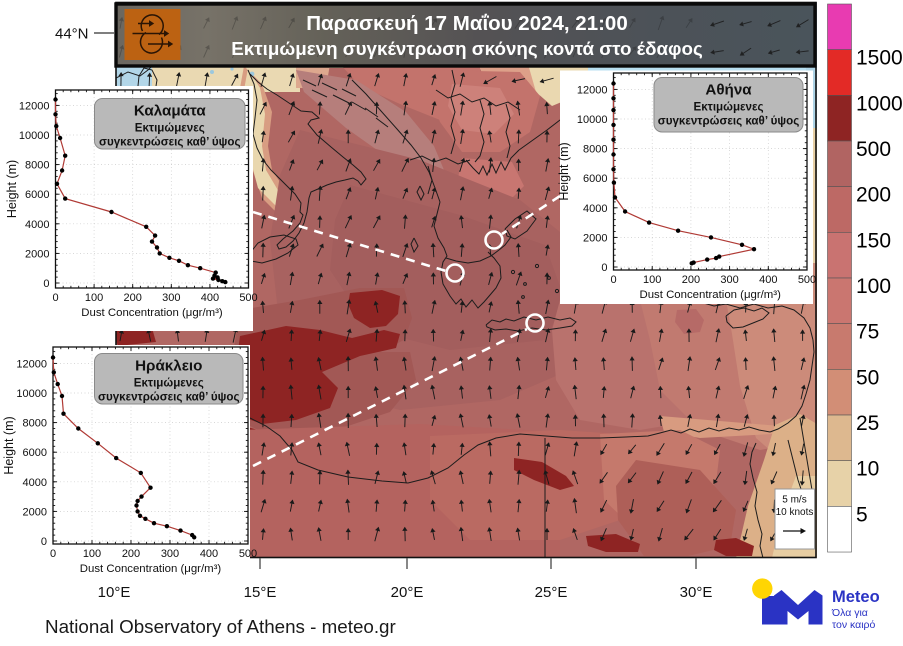  Describe the element at coordinates (114, 592) in the screenshot. I see `svg-text: 10°E` at that location.